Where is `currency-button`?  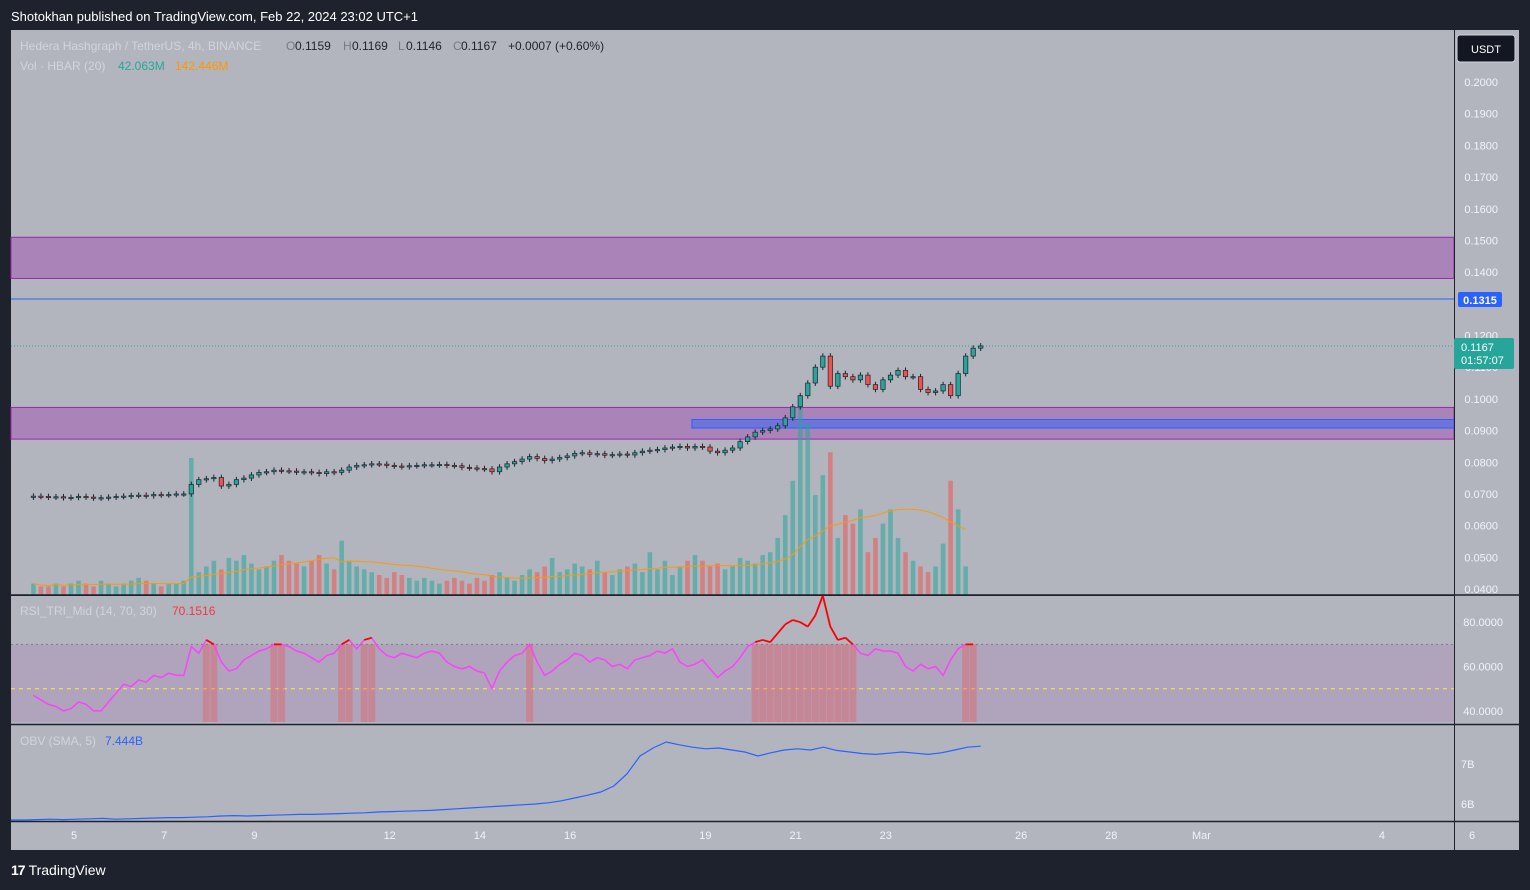 currency-button is located at coordinates (1486, 48).